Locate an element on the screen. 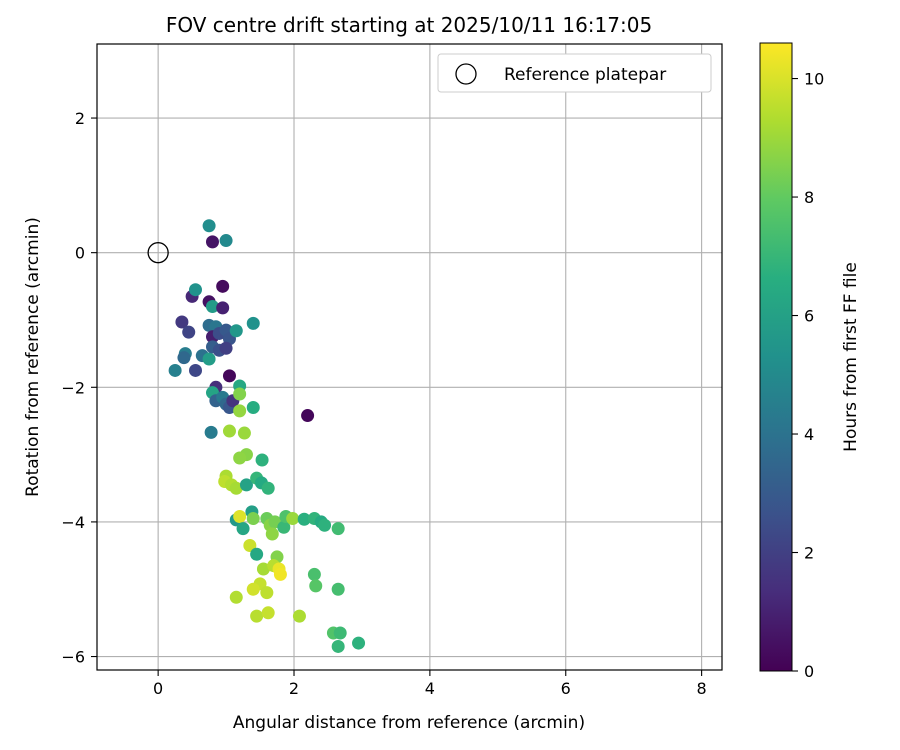 The height and width of the screenshot is (750, 900). y-axis-ticks: 2 0 −2 −4 −6 is located at coordinates (79, 388).